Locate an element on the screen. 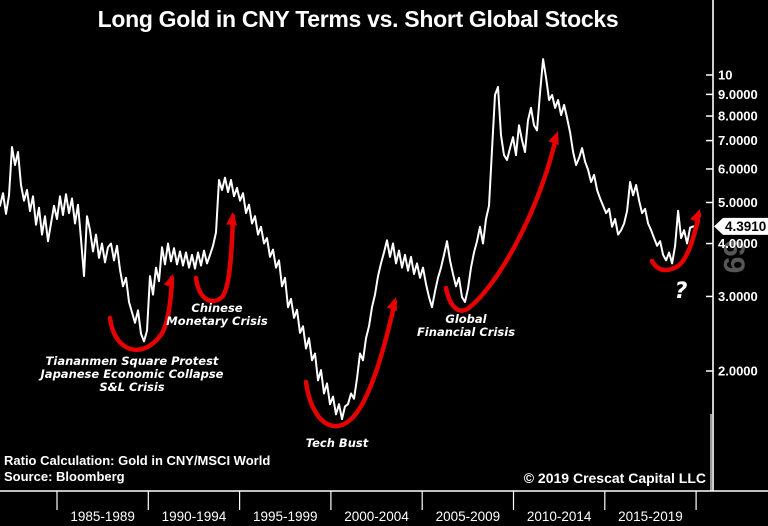  y-tick-label: 7.0000 is located at coordinates (738, 140).